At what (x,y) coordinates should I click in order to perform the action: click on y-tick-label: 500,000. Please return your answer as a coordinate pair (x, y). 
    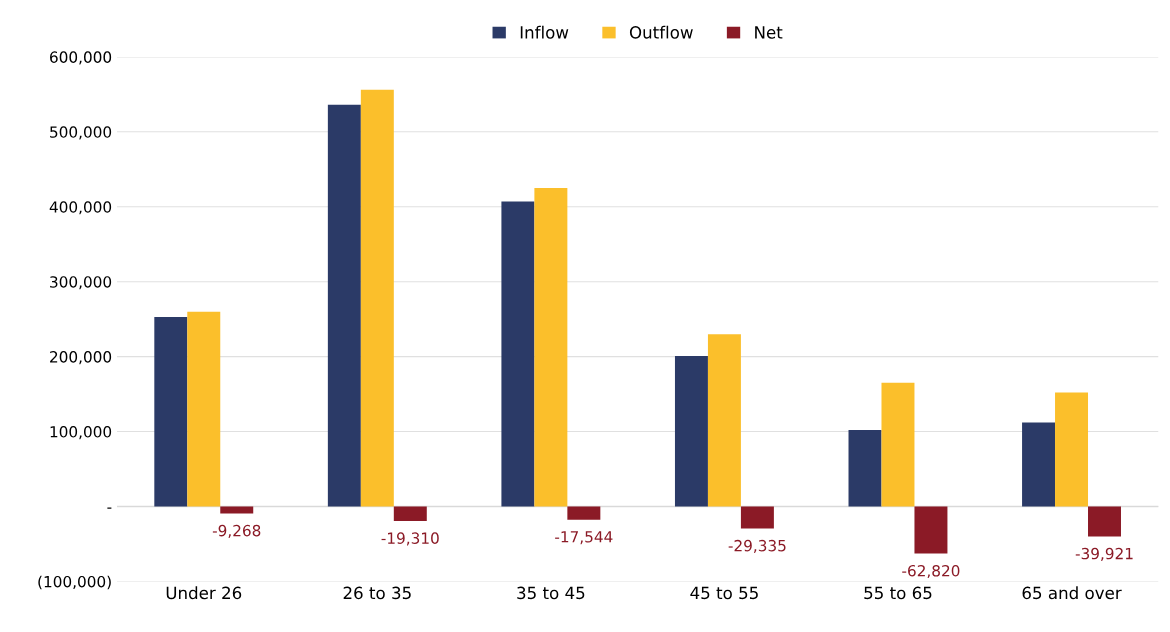
    Looking at the image, I should click on (81, 133).